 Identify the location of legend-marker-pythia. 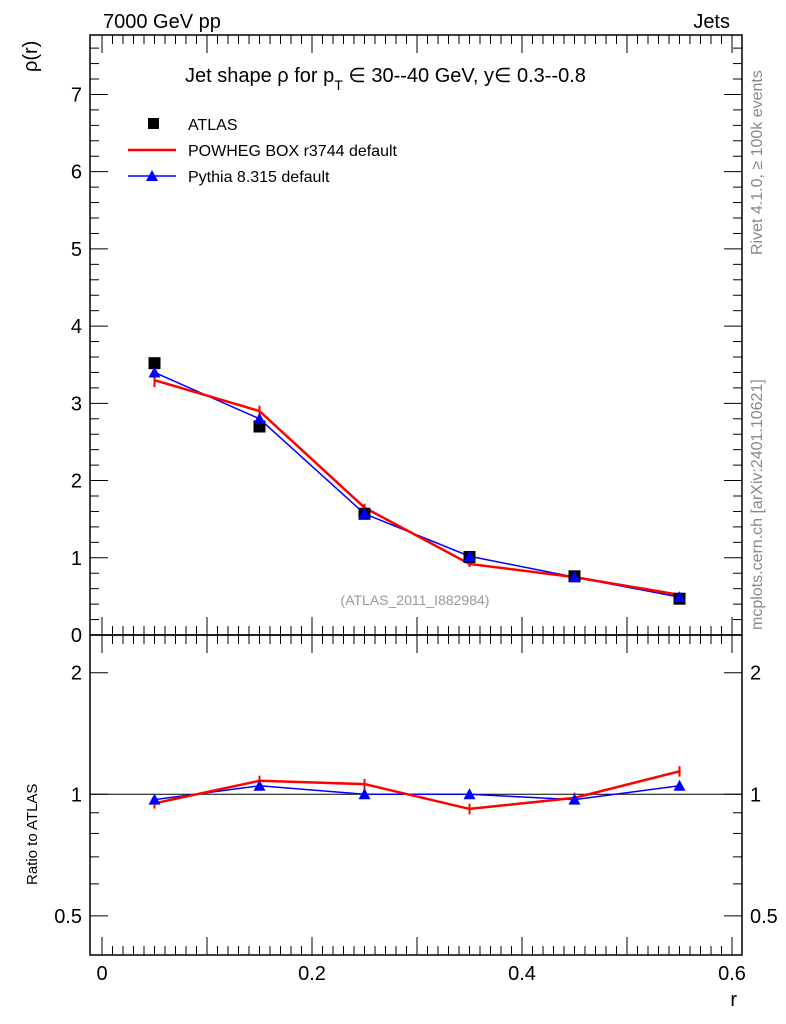
(152, 175).